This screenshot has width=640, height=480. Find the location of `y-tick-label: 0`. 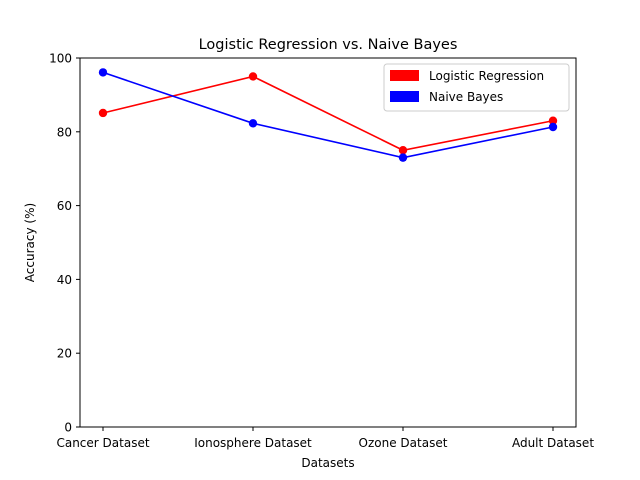

y-tick-label: 0 is located at coordinates (68, 428).